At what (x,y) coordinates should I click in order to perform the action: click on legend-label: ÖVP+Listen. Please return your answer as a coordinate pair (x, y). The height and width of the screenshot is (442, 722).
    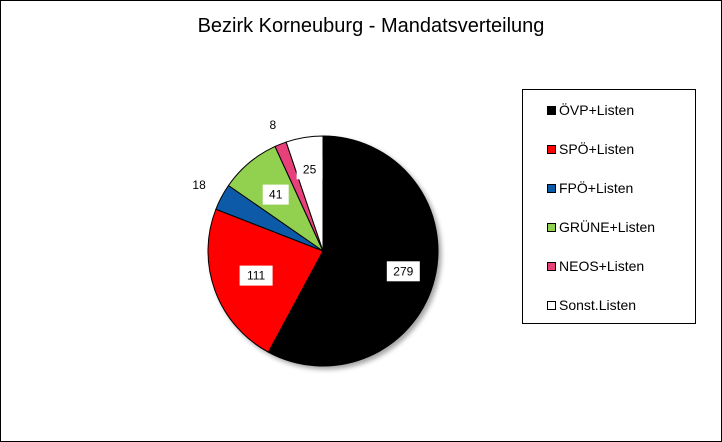
    Looking at the image, I should click on (597, 110).